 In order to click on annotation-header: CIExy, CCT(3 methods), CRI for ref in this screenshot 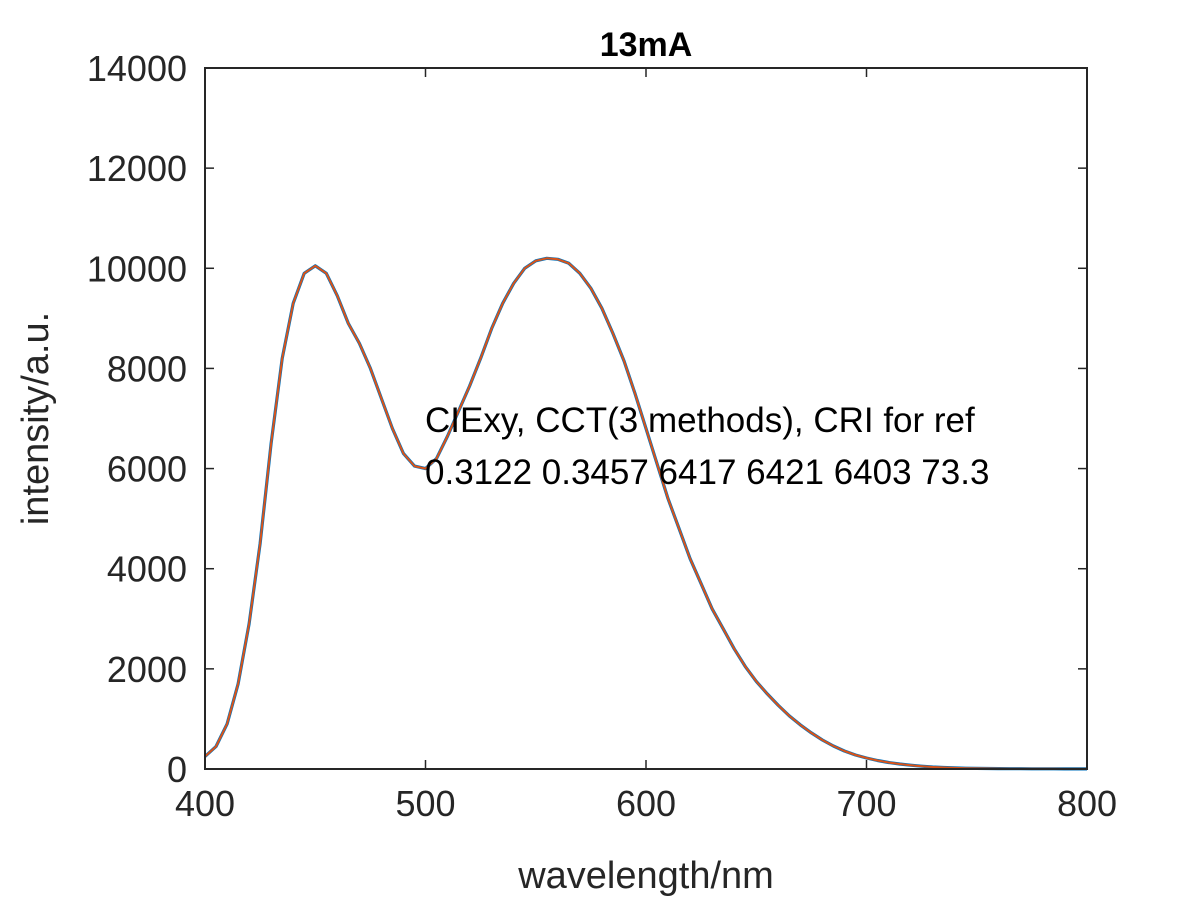, I will do `click(700, 420)`.